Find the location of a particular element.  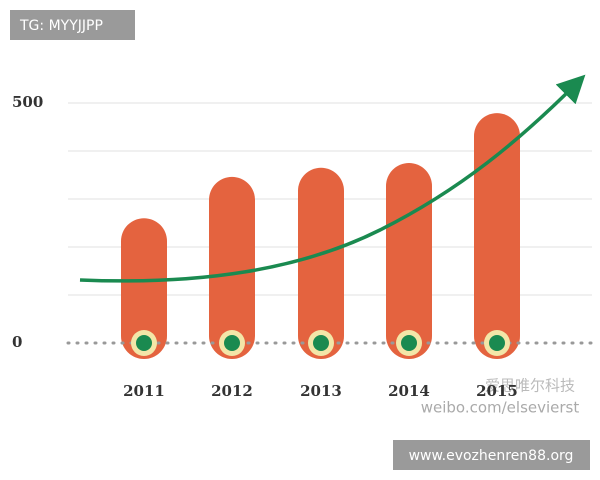

x-tick-label: 2015 is located at coordinates (497, 391).